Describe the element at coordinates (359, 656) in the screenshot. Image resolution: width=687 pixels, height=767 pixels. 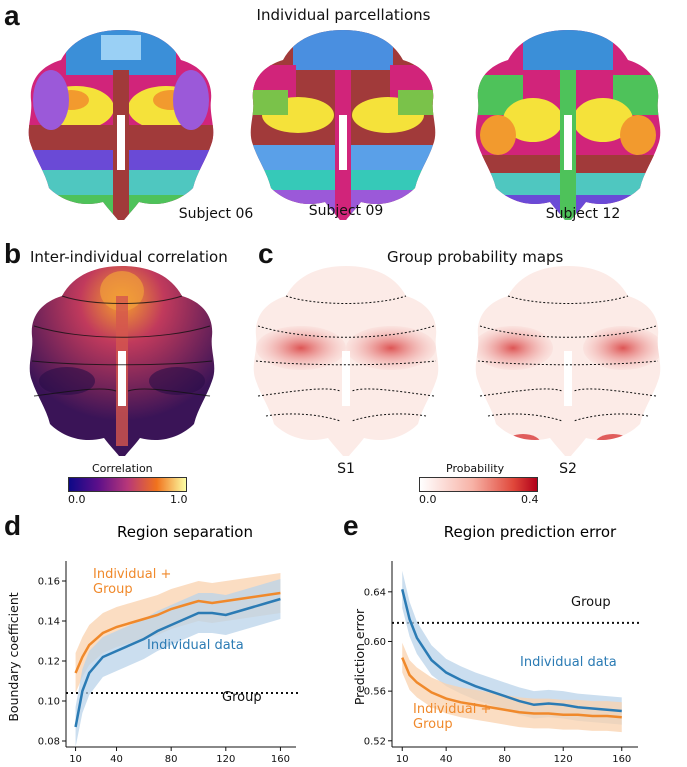
I see `y-axis-label: Prediction error` at that location.